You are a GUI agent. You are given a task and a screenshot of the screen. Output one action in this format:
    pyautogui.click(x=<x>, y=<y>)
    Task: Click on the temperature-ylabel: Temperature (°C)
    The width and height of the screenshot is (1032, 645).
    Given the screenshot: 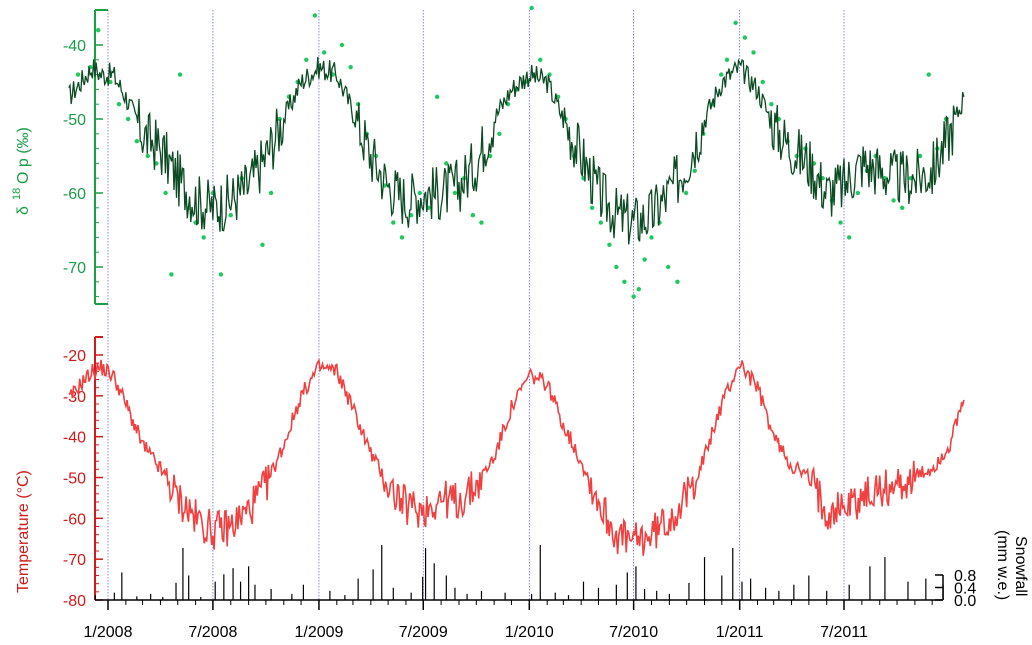 What is the action you would take?
    pyautogui.click(x=23, y=531)
    